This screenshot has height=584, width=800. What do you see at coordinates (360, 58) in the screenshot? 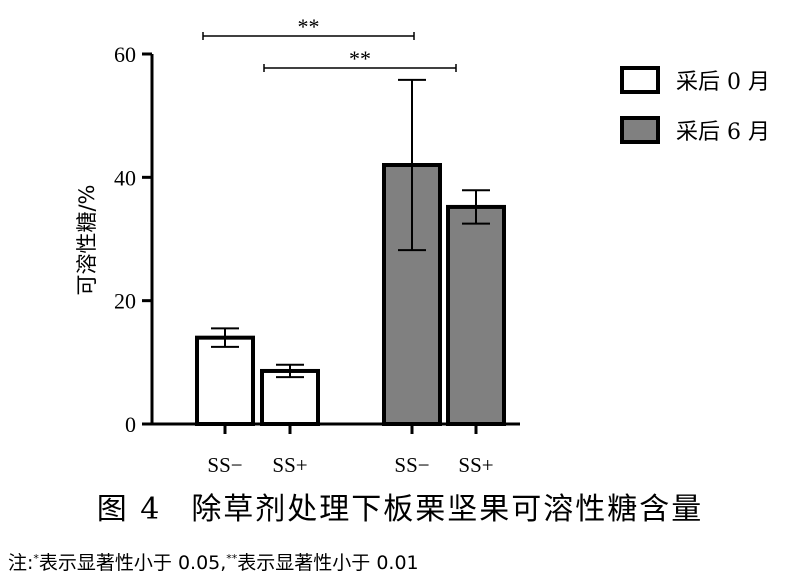
I see `significance-label-2: **` at bounding box center [360, 58].